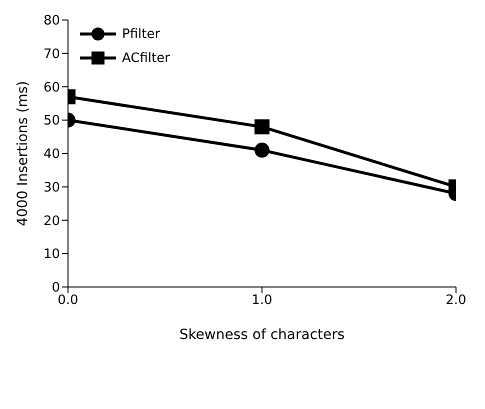 The height and width of the screenshot is (409, 485). Describe the element at coordinates (146, 58) in the screenshot. I see `legend-label: ACfilter` at that location.